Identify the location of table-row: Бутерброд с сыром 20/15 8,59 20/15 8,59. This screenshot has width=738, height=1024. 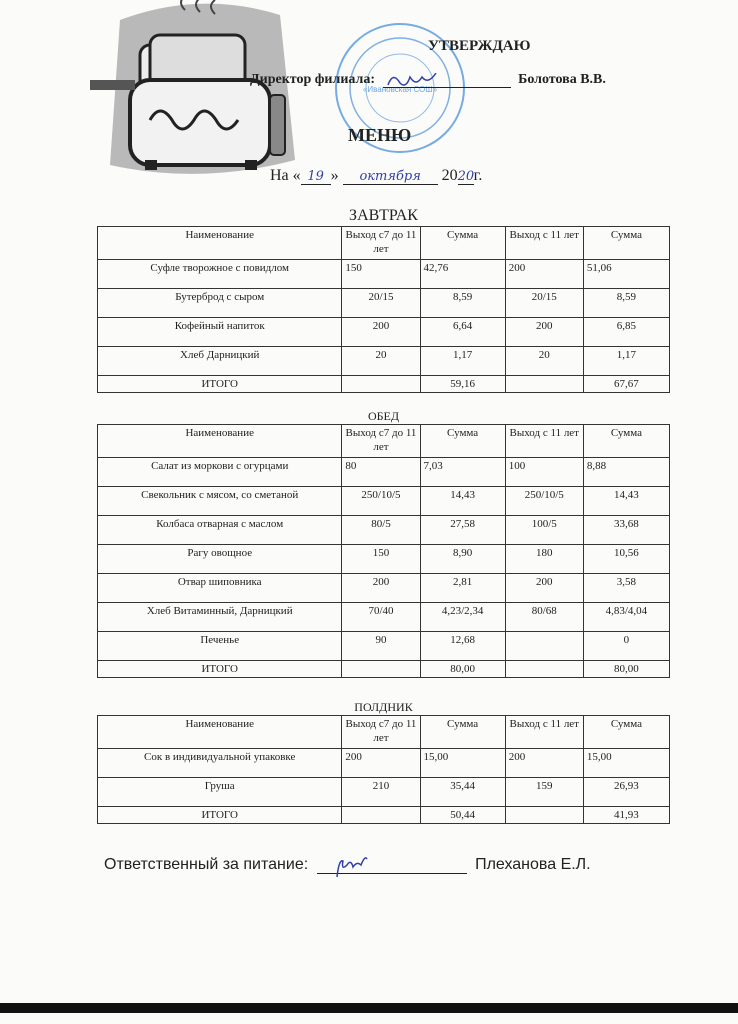
(383, 303).